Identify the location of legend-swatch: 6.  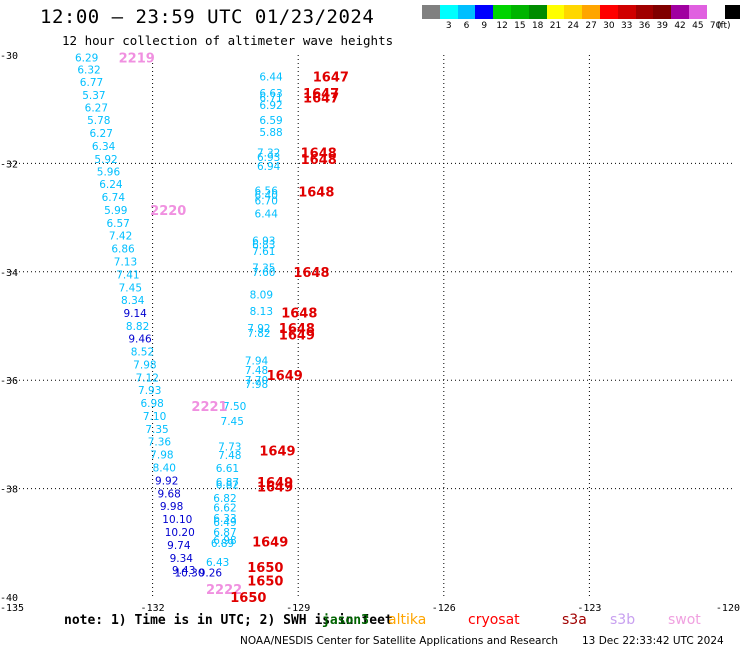
(466, 18).